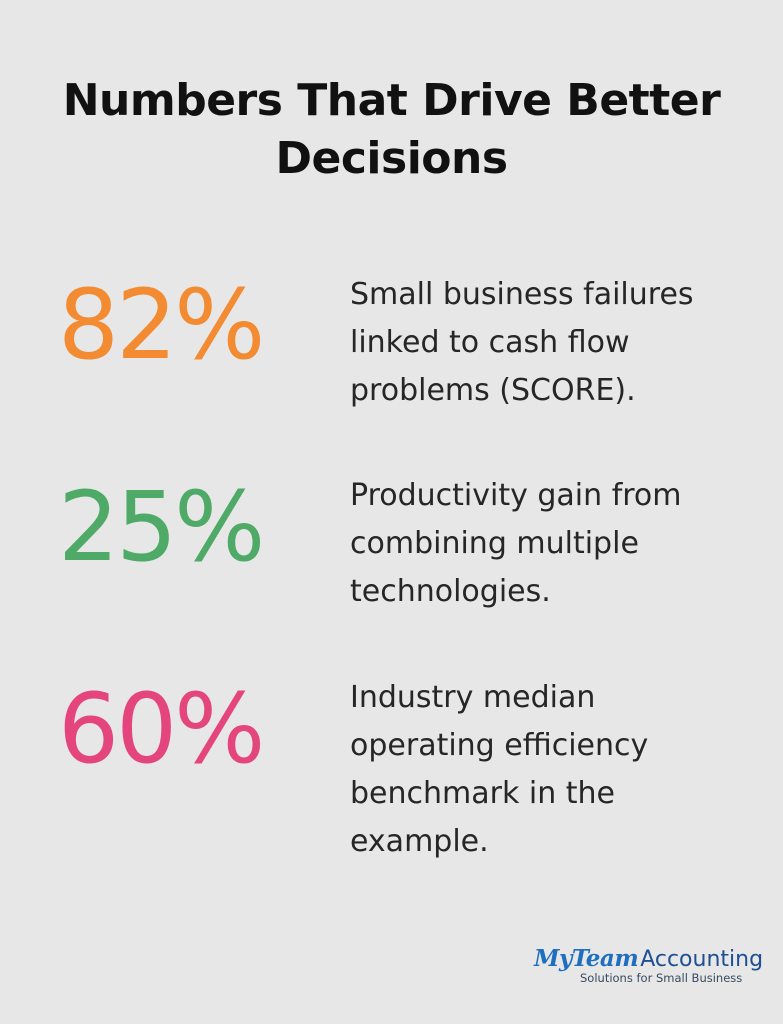 The width and height of the screenshot is (783, 1024). Describe the element at coordinates (482, 793) in the screenshot. I see `stat-description-line: benchmark in the` at that location.